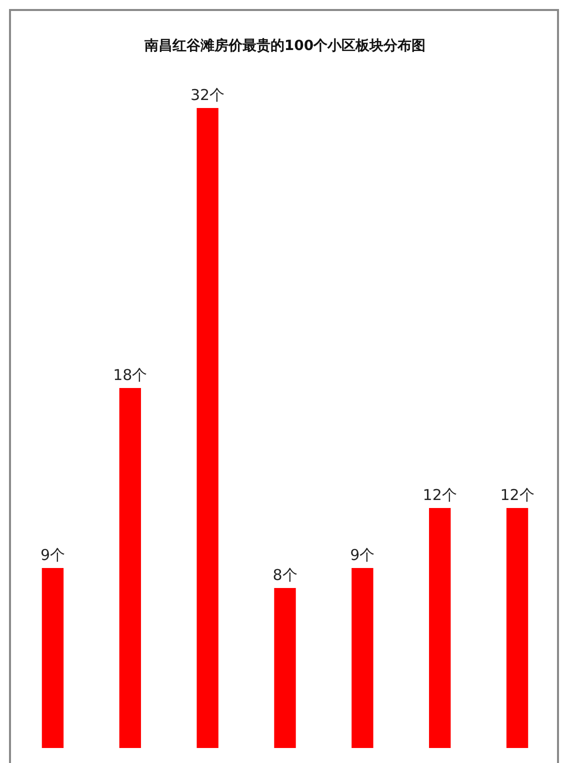 This screenshot has height=763, width=570. Describe the element at coordinates (284, 45) in the screenshot. I see `chart-title: 南昌红谷滩房价最贵的100个小区板块分布图` at that location.